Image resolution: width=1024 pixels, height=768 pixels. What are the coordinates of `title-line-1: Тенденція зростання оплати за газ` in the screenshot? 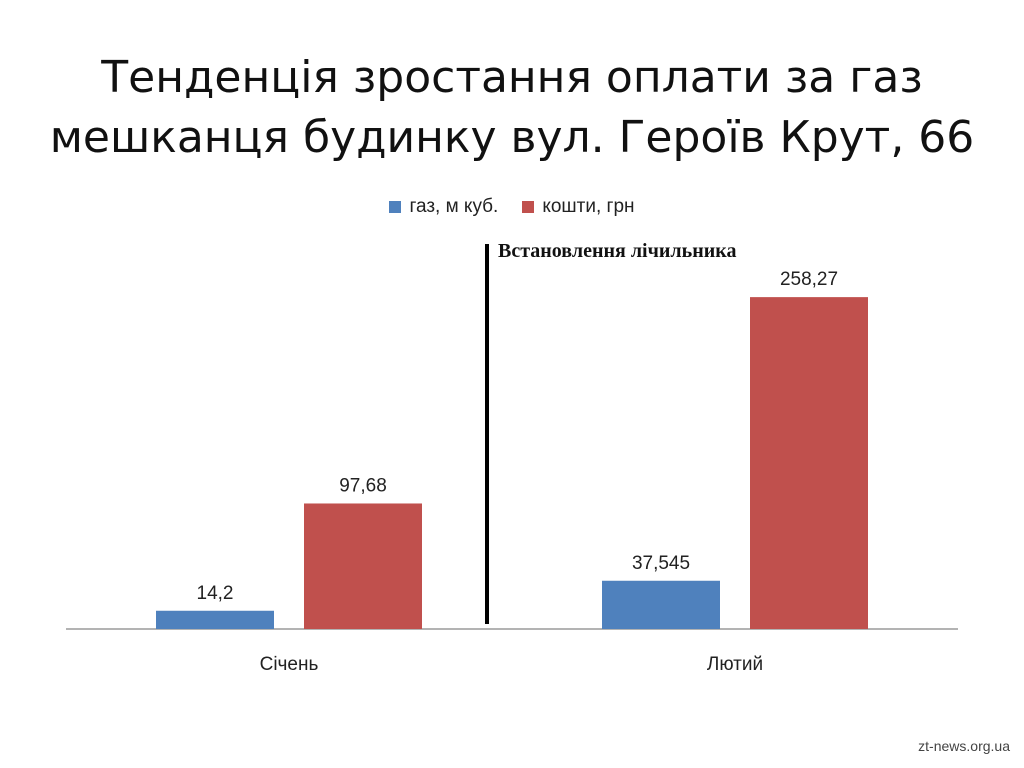 It's located at (512, 77).